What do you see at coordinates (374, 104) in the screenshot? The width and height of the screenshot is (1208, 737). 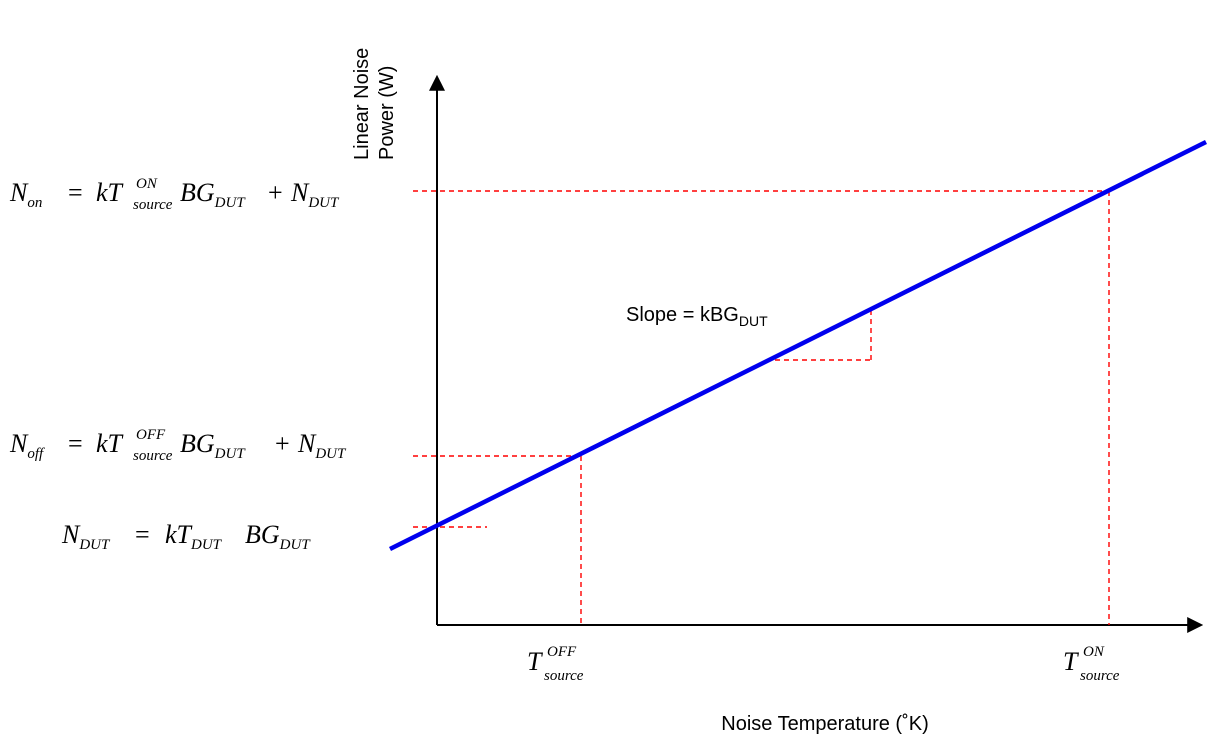 I see `y-axis-label: Linear Noise Power (W)` at bounding box center [374, 104].